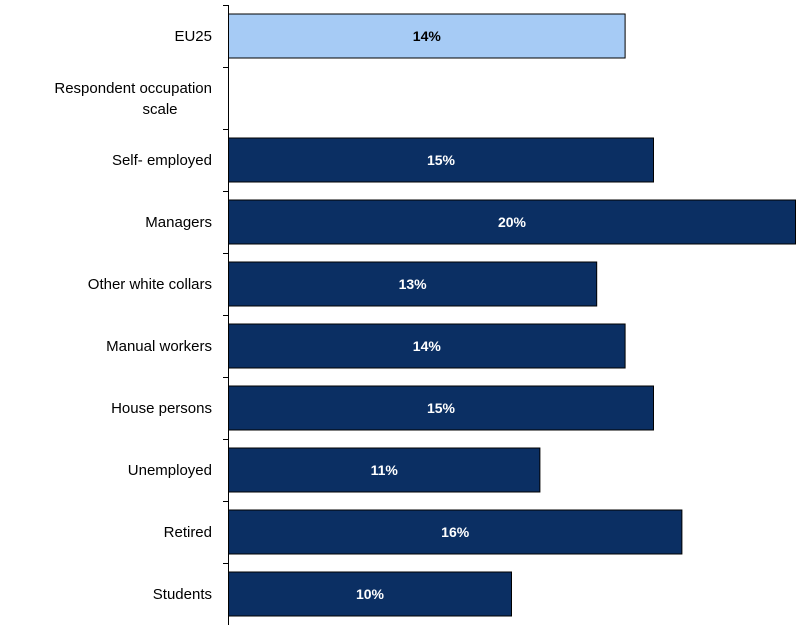  I want to click on bar-data-label-6: 15%, so click(441, 408).